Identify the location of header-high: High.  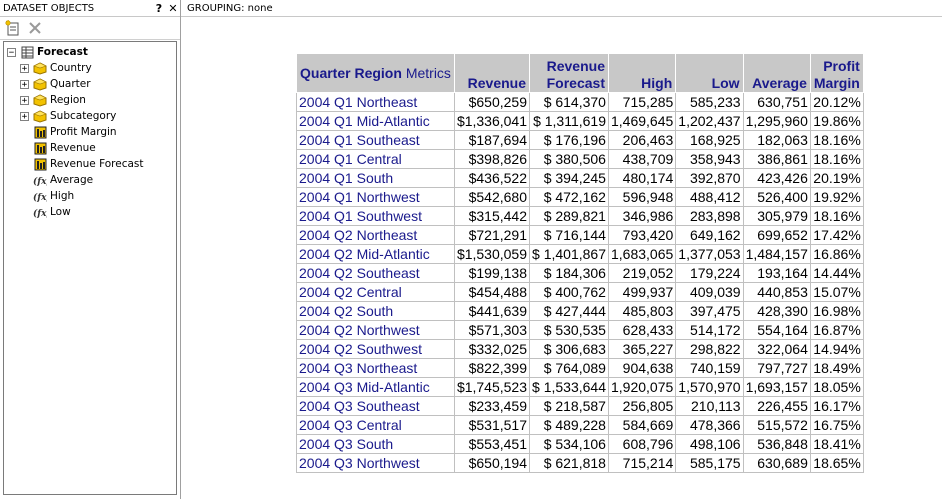
(642, 73).